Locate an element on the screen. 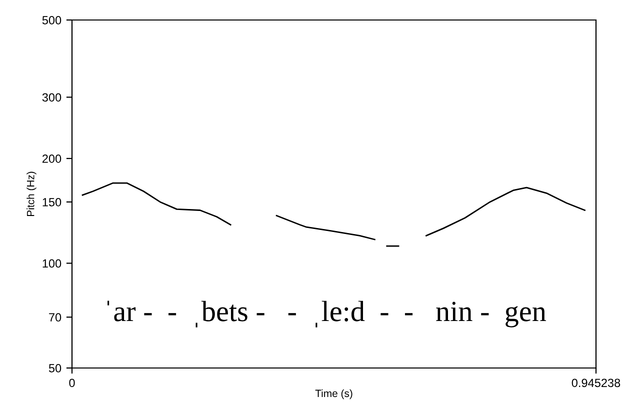  y-tick-label: 300 is located at coordinates (52, 97).